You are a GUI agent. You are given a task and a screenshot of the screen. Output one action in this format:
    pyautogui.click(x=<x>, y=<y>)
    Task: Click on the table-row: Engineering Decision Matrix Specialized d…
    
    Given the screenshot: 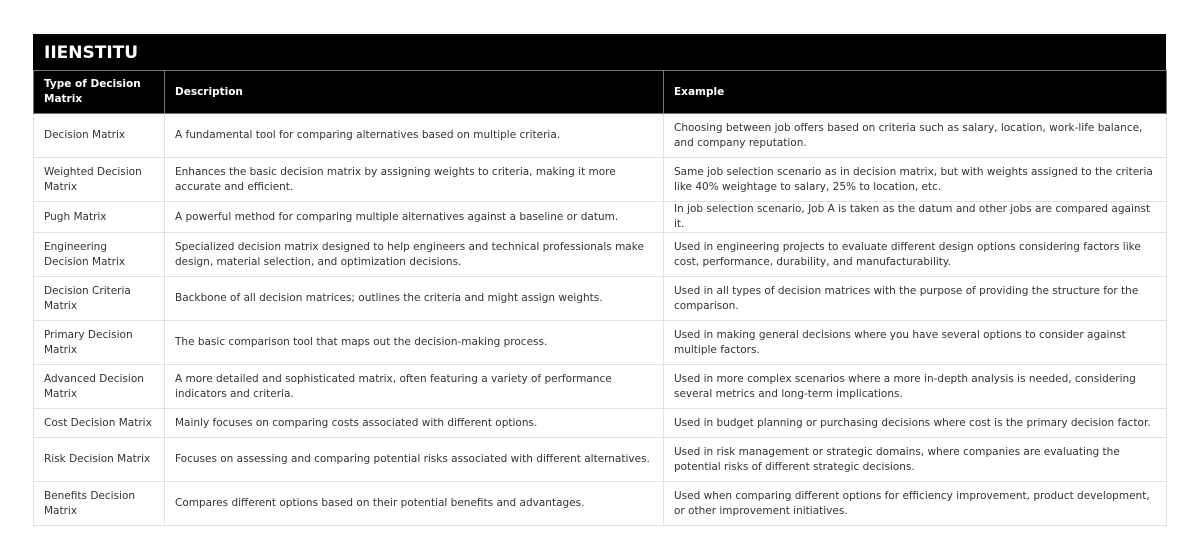 What is the action you would take?
    pyautogui.click(x=600, y=254)
    